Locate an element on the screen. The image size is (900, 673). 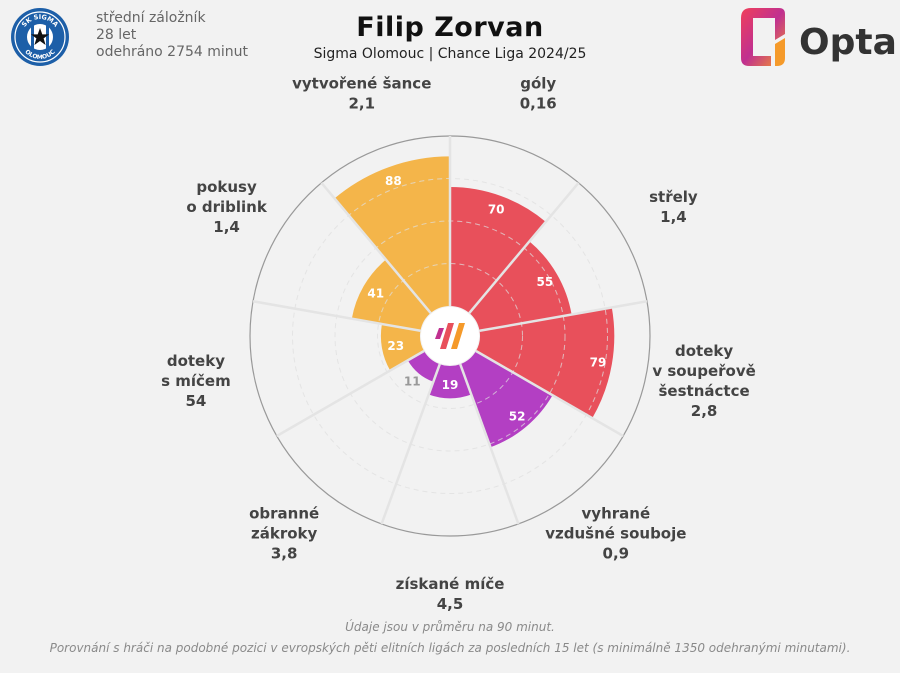
metric-label-7: pokusy o driblink 1,4 is located at coordinates (227, 207).